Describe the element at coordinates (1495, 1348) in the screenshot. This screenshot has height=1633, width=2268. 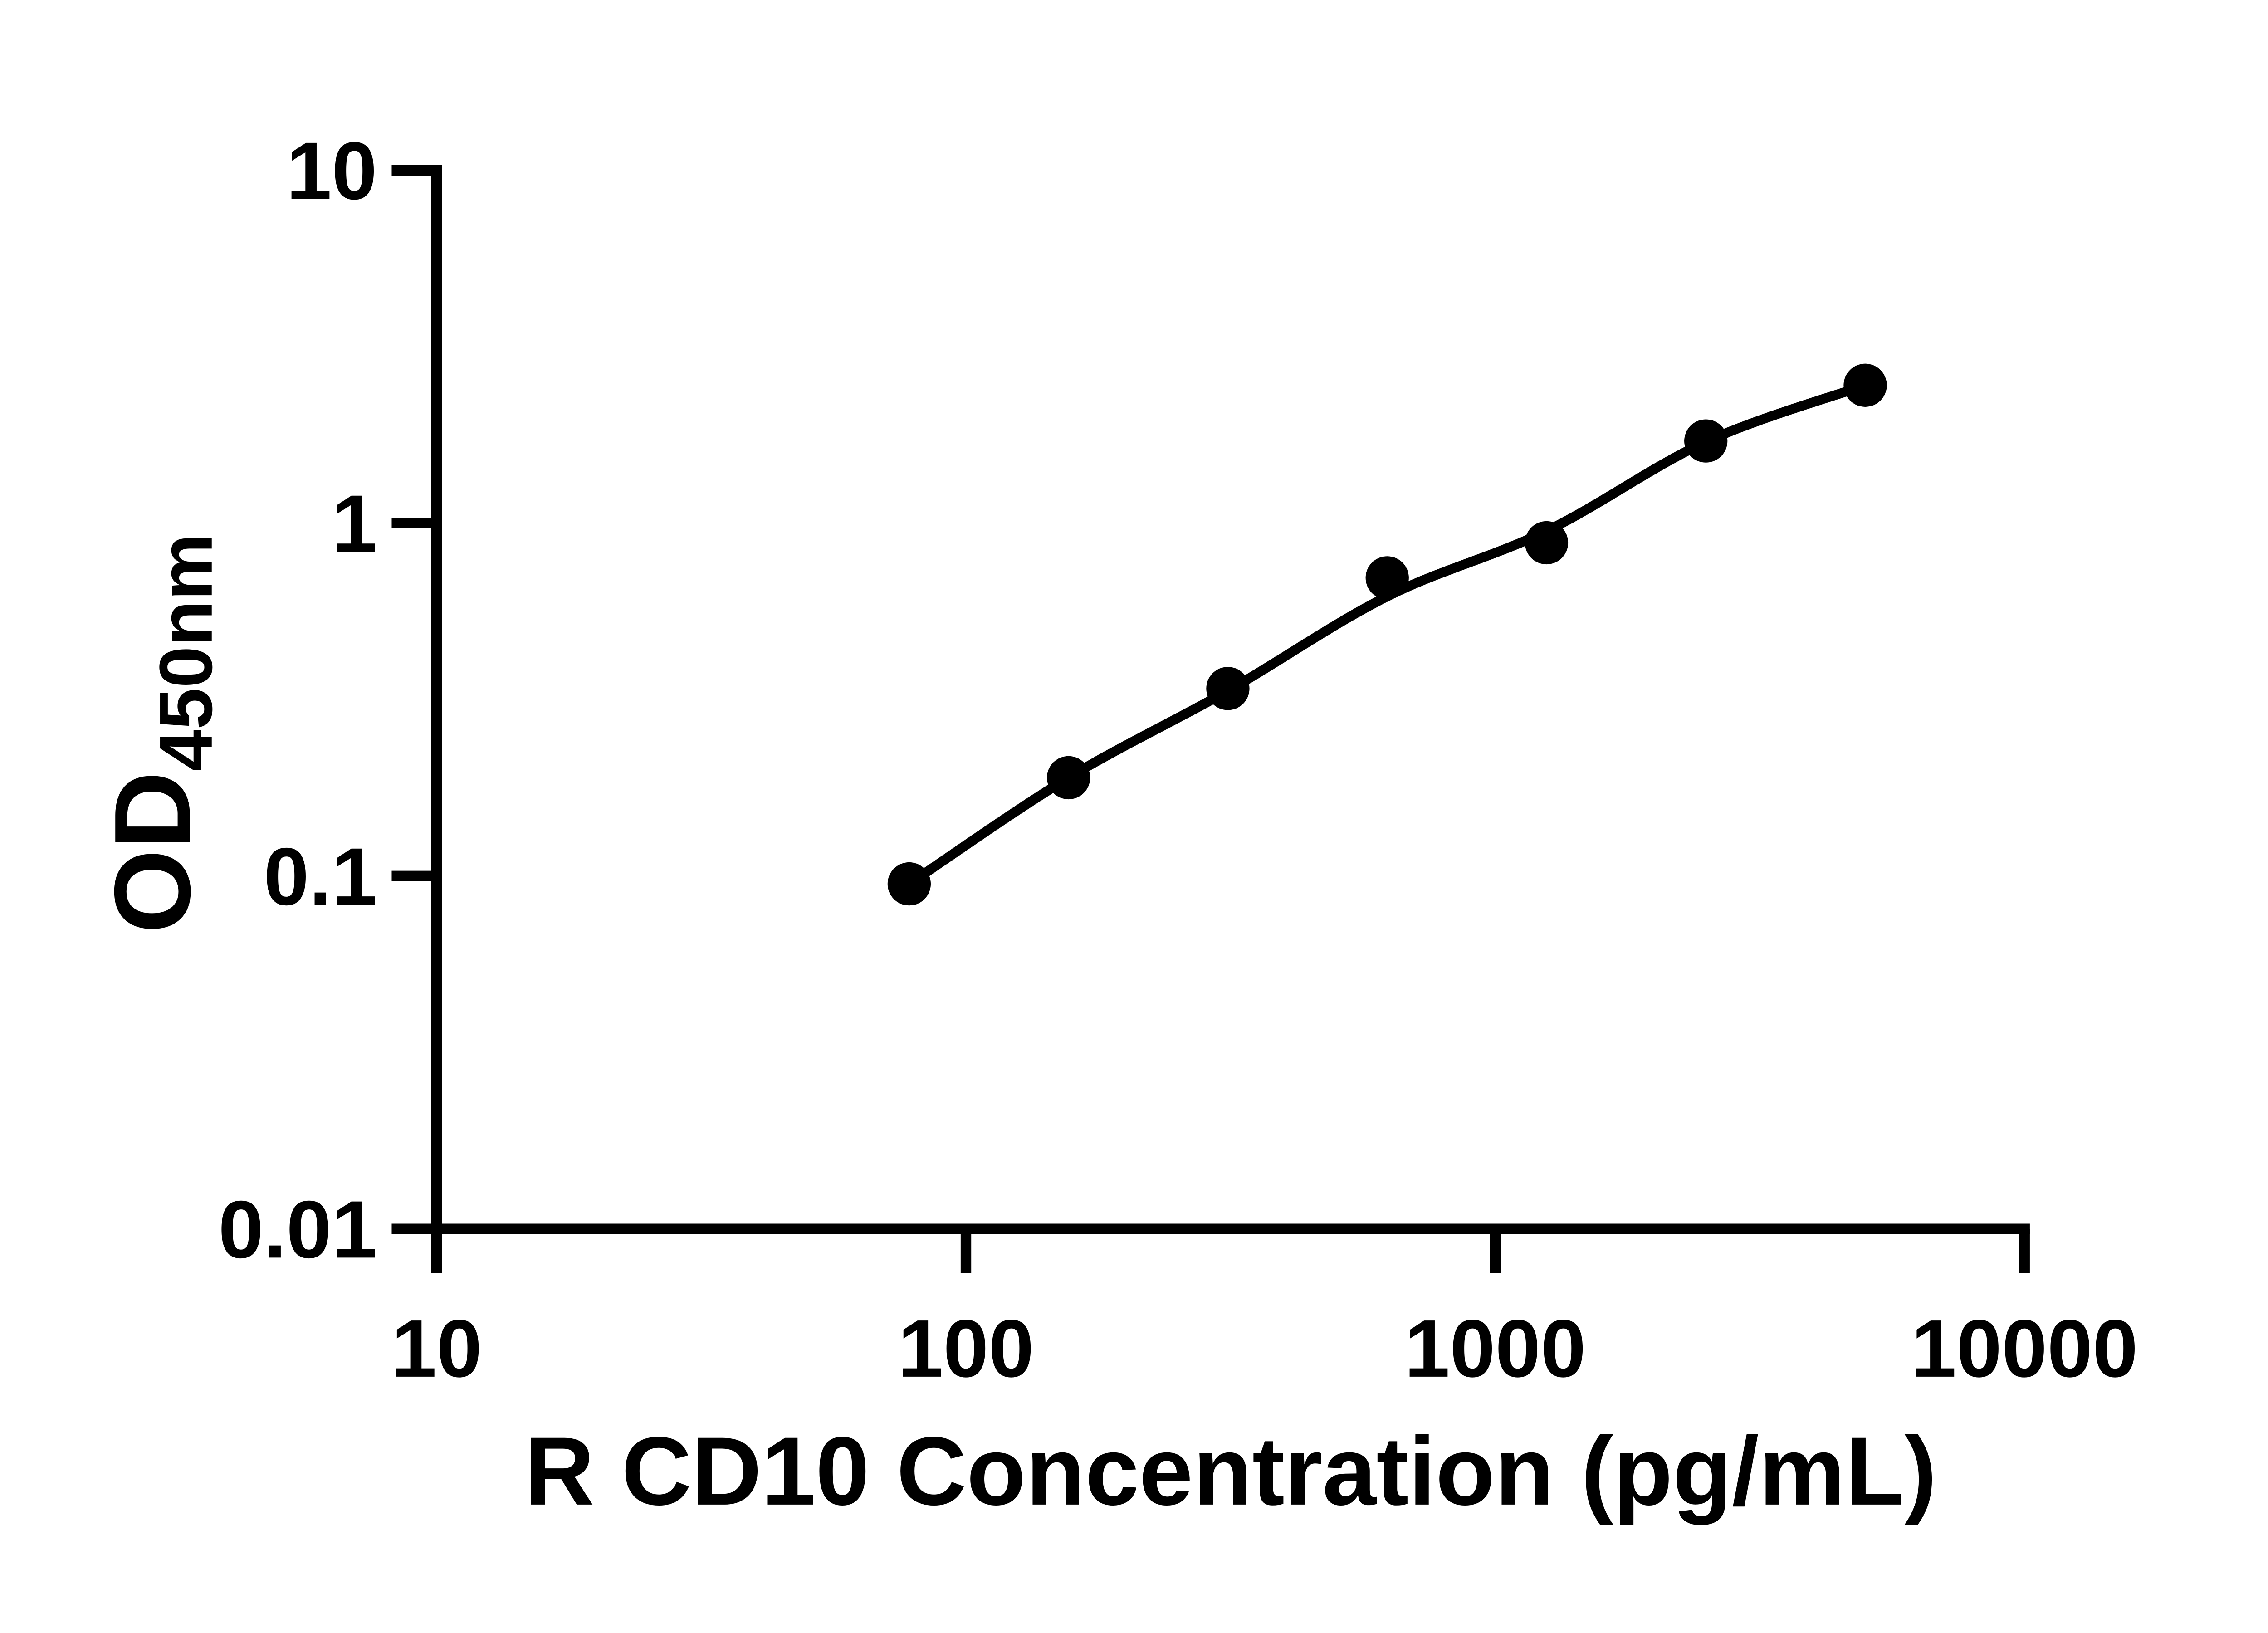
I see `x-tick-label-1000: 1000` at that location.